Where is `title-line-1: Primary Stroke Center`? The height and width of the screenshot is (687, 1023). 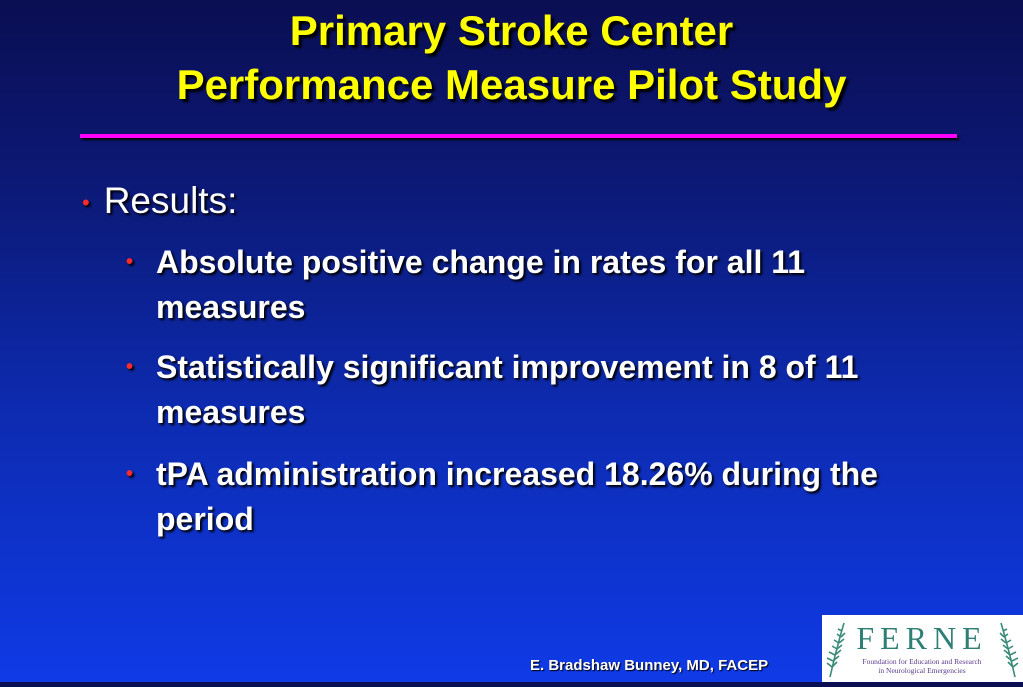
title-line-1: Primary Stroke Center is located at coordinates (511, 30).